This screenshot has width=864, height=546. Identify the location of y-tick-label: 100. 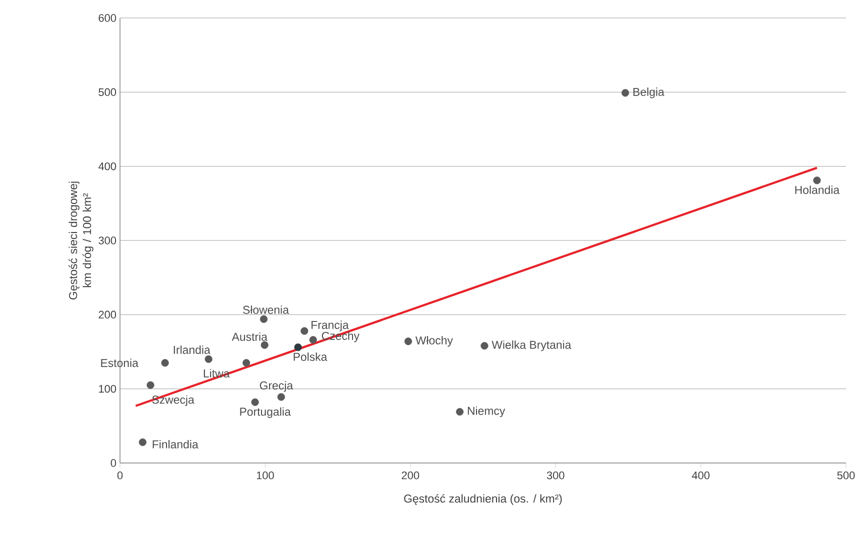
(107, 388).